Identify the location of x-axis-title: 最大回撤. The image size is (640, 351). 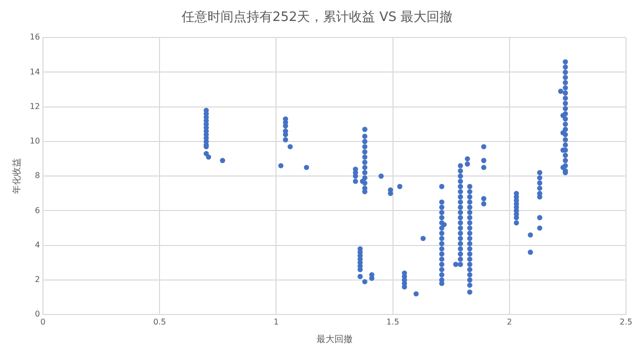
(334, 339).